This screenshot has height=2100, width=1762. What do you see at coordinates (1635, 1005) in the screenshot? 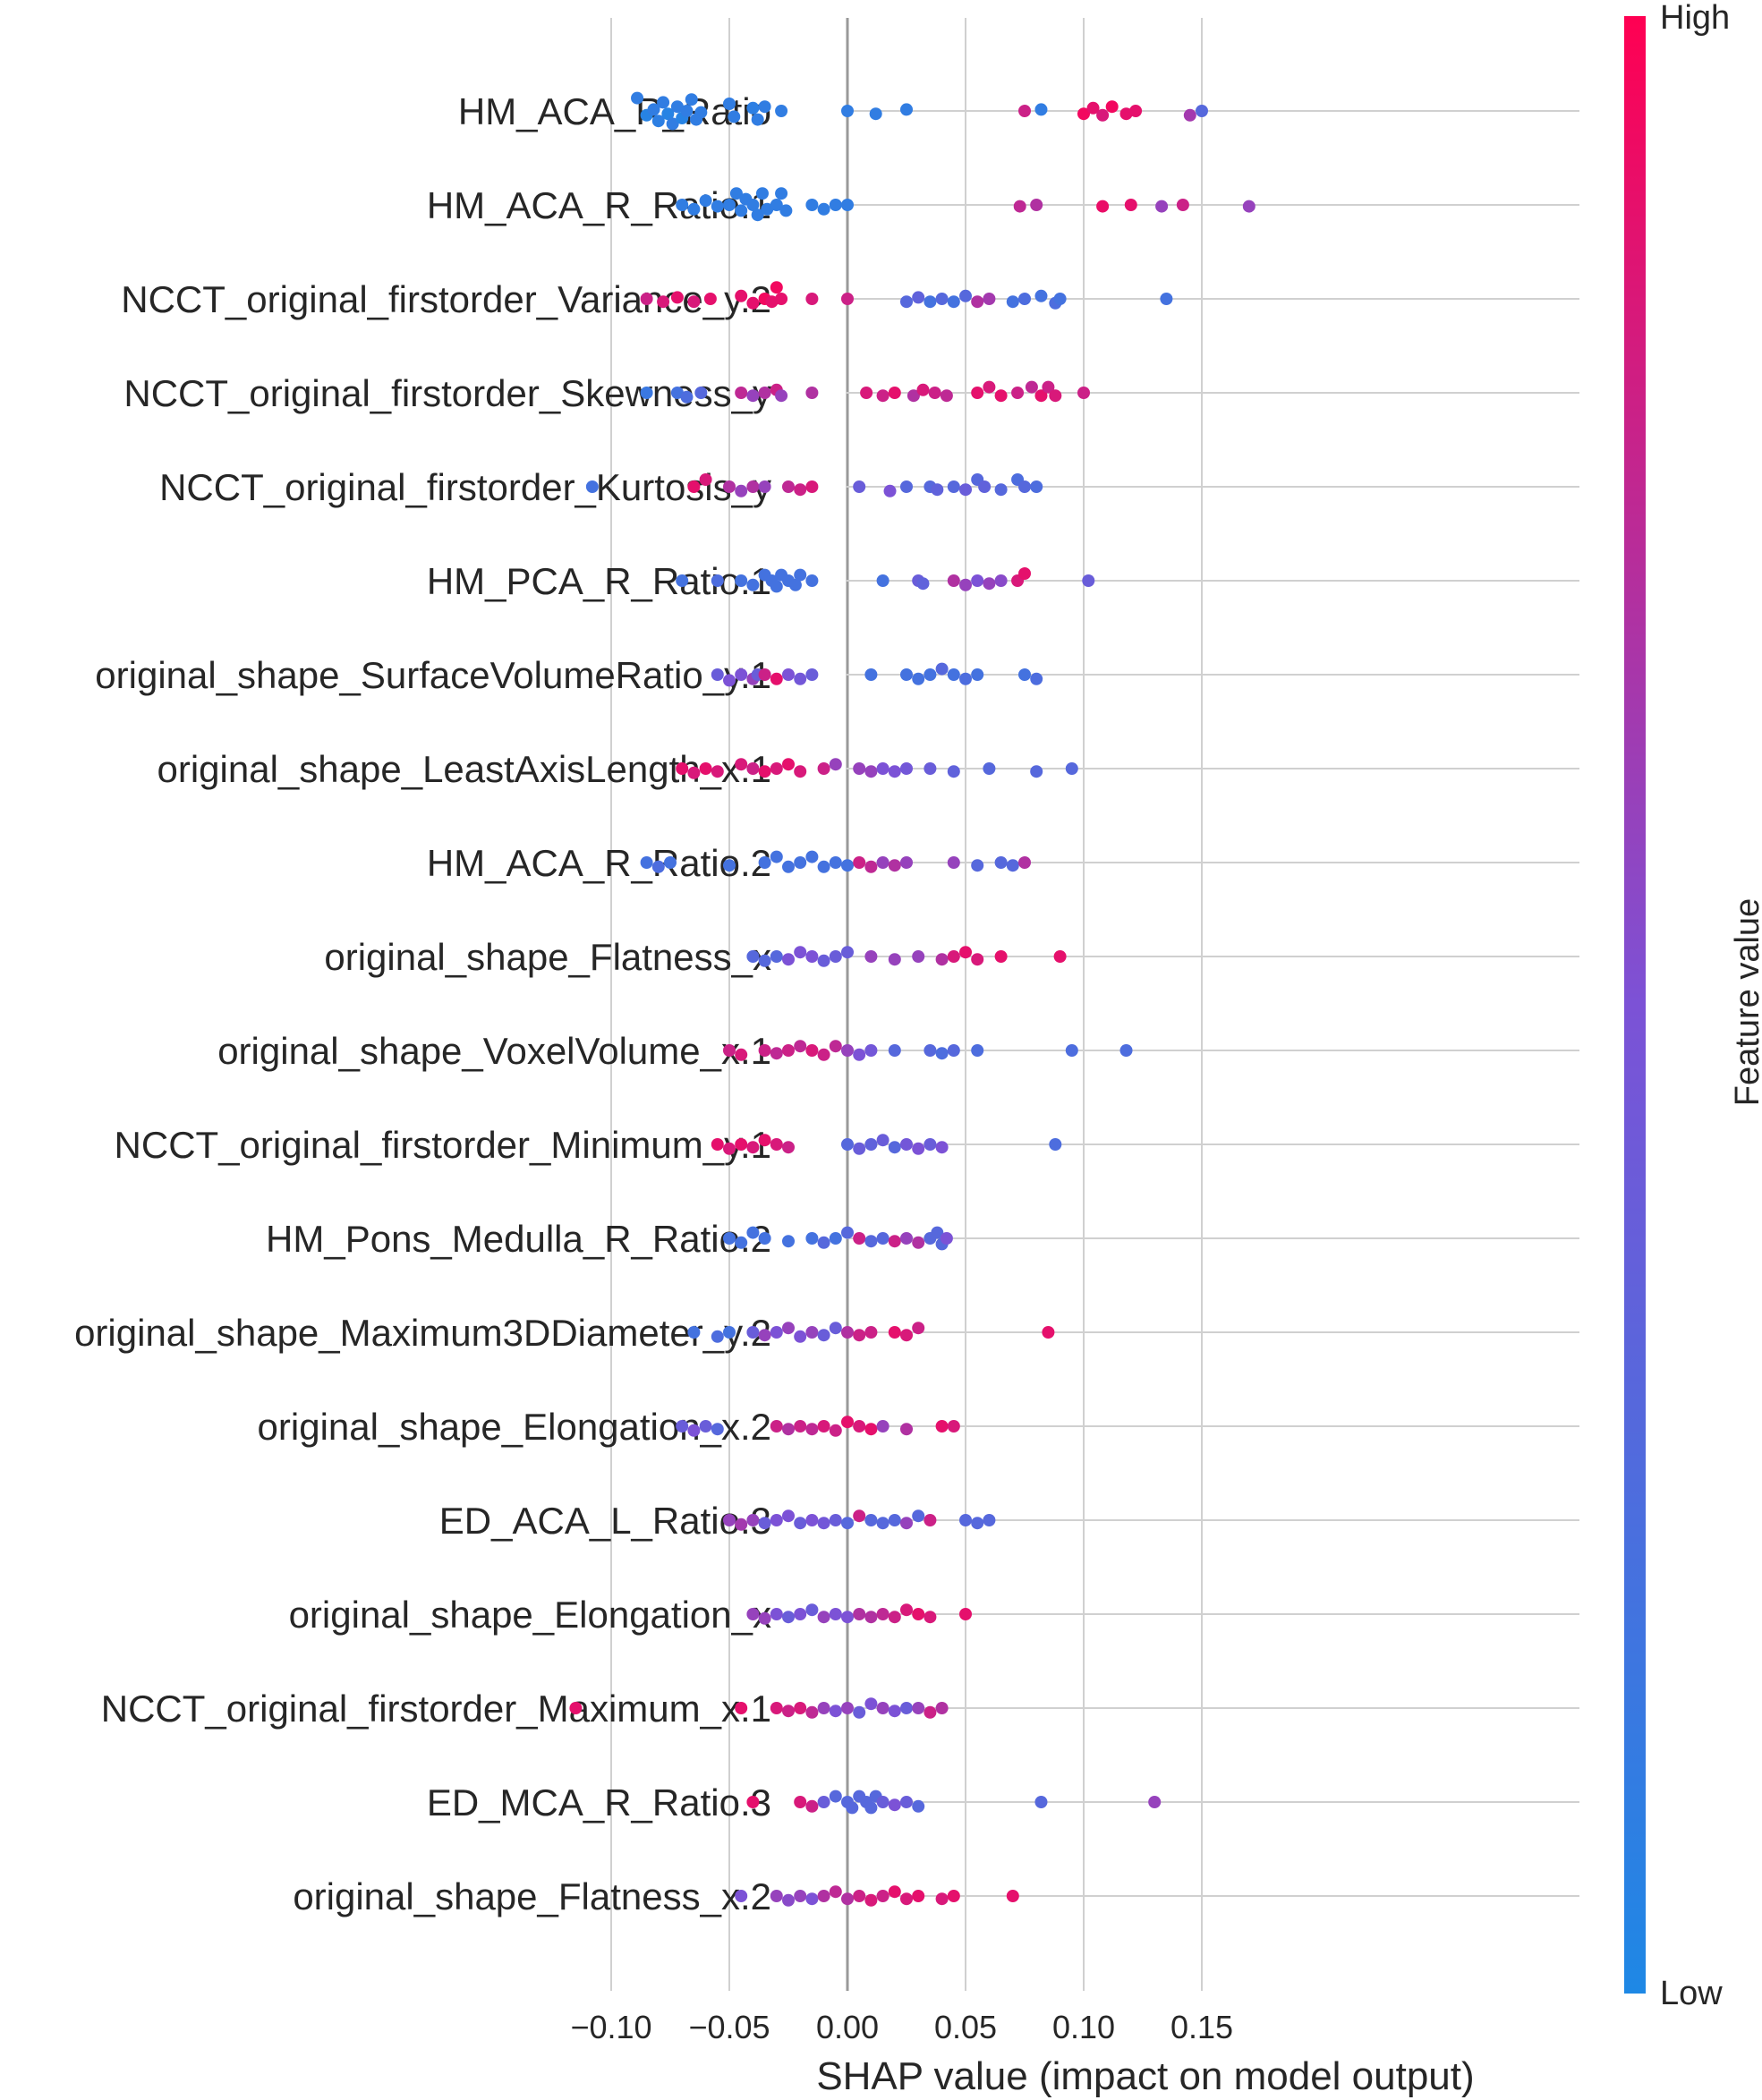
I see `colorbar-gradient` at bounding box center [1635, 1005].